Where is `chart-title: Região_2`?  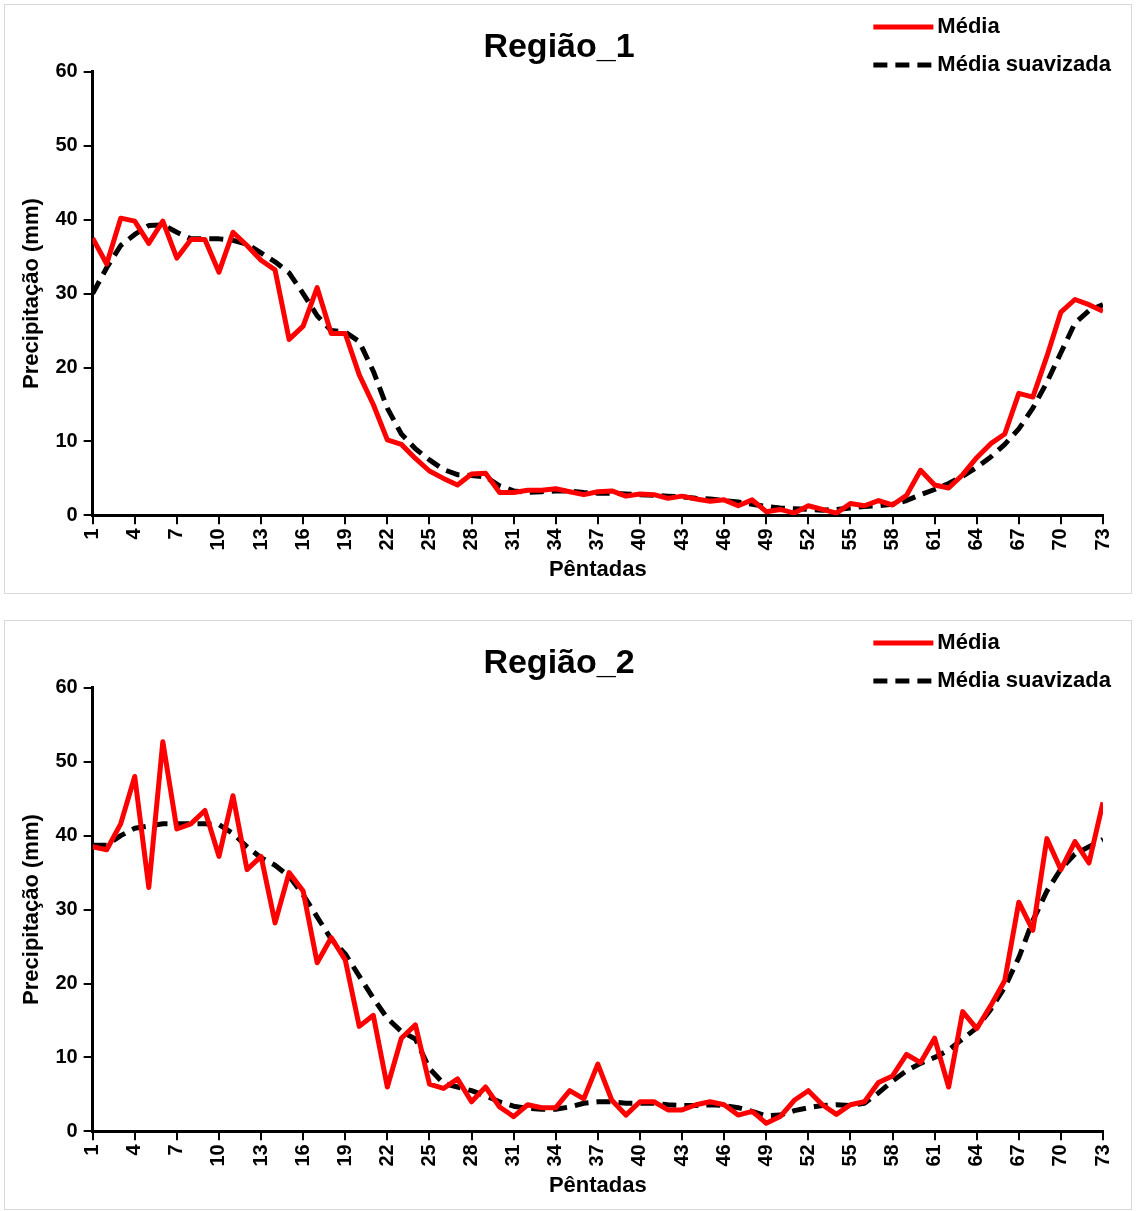 chart-title: Região_2 is located at coordinates (559, 660).